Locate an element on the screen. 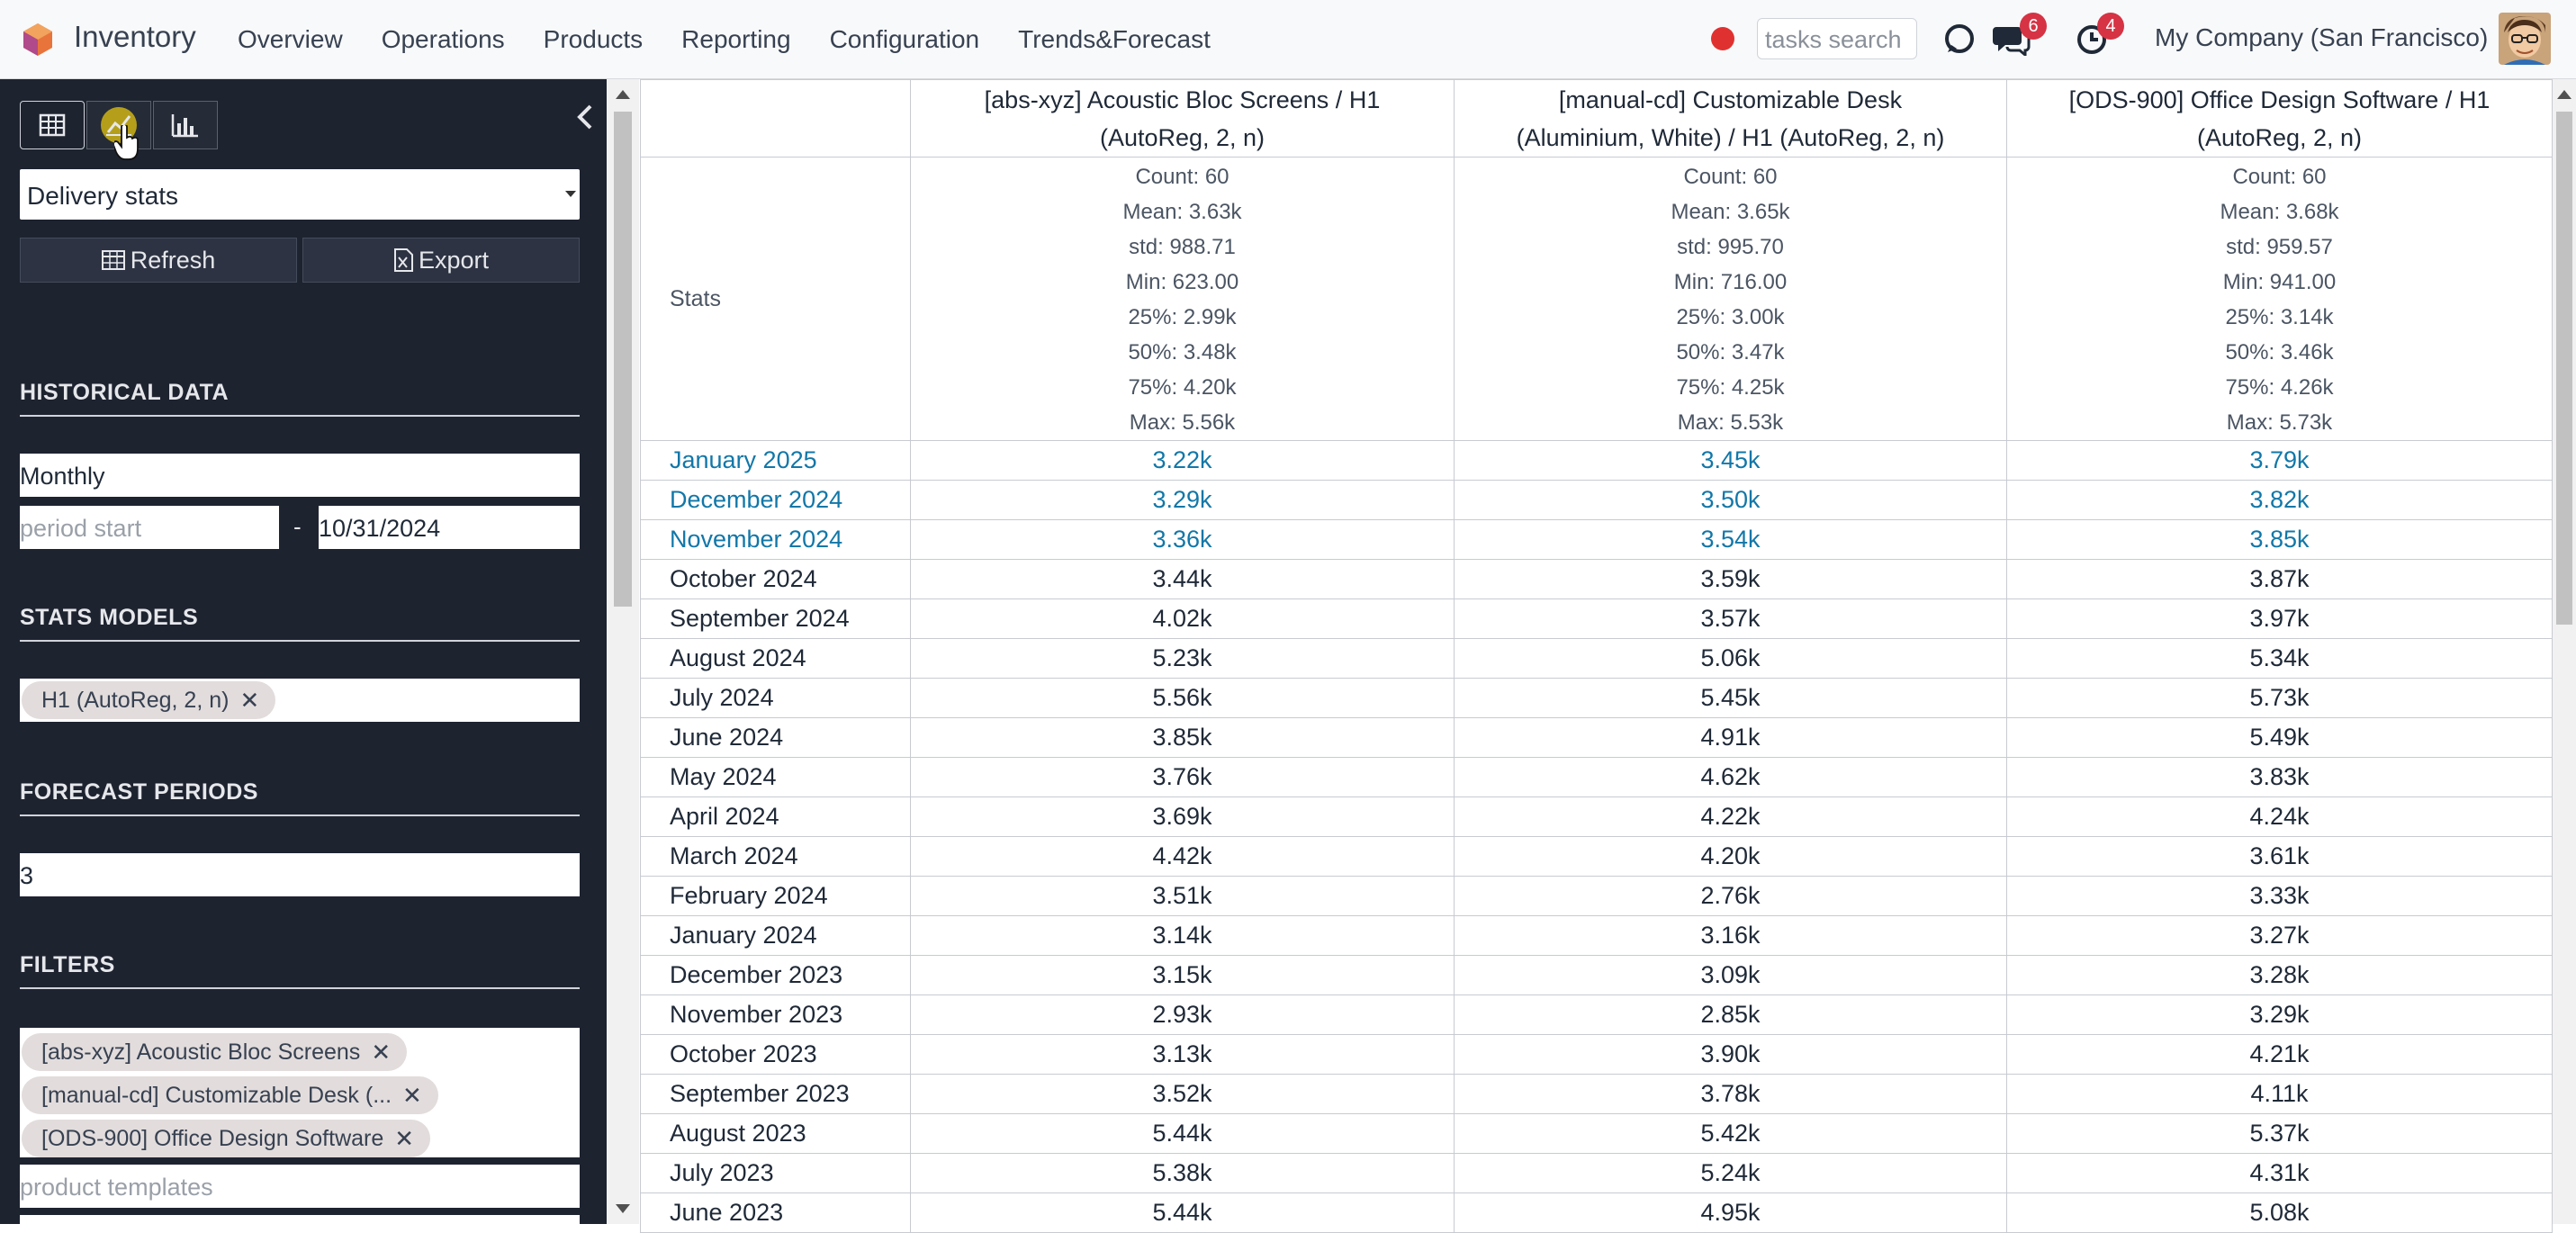  table-cell: 3.78k is located at coordinates (1730, 1094).